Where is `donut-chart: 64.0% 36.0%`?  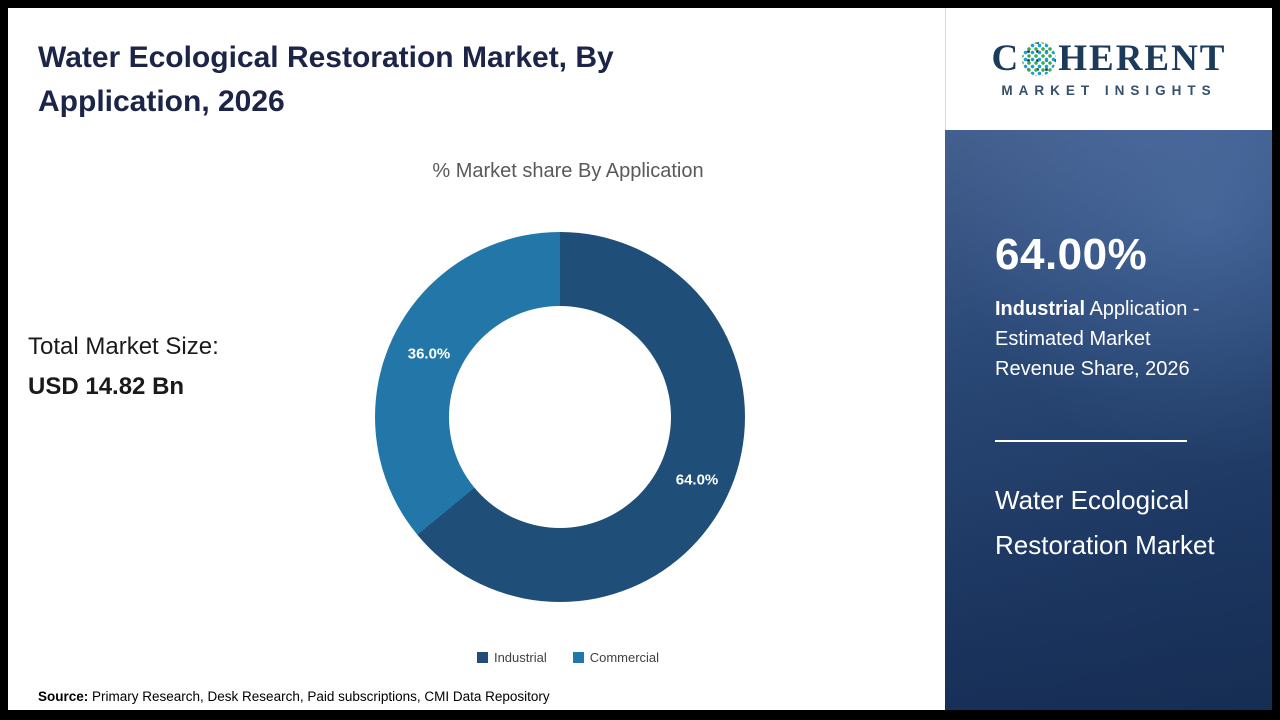 donut-chart: 64.0% 36.0% is located at coordinates (560, 417).